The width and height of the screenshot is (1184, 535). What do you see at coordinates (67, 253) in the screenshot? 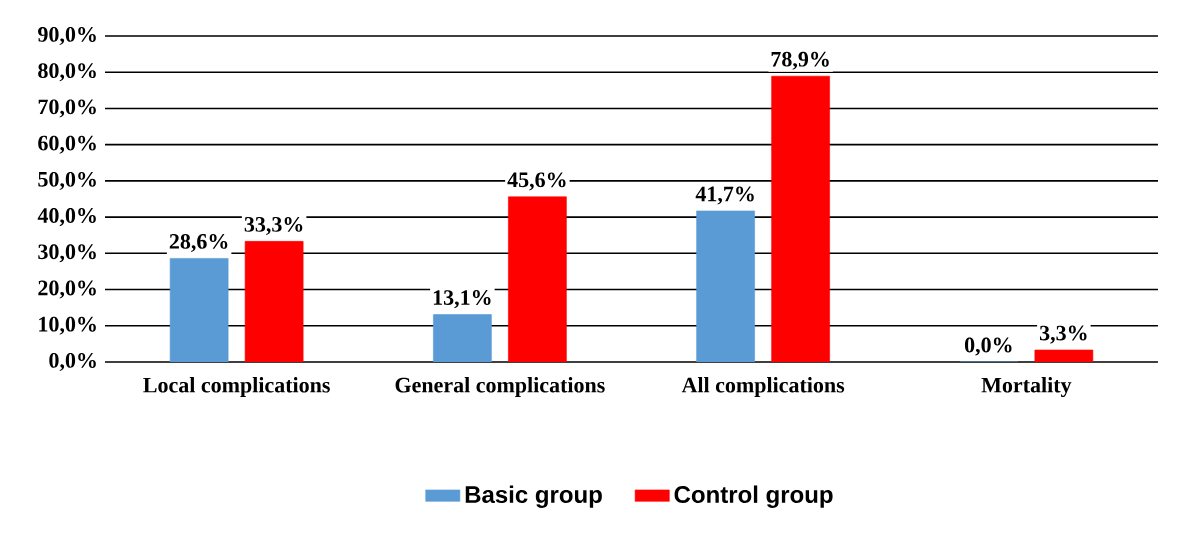
I see `y-tick-label: 30,0%` at bounding box center [67, 253].